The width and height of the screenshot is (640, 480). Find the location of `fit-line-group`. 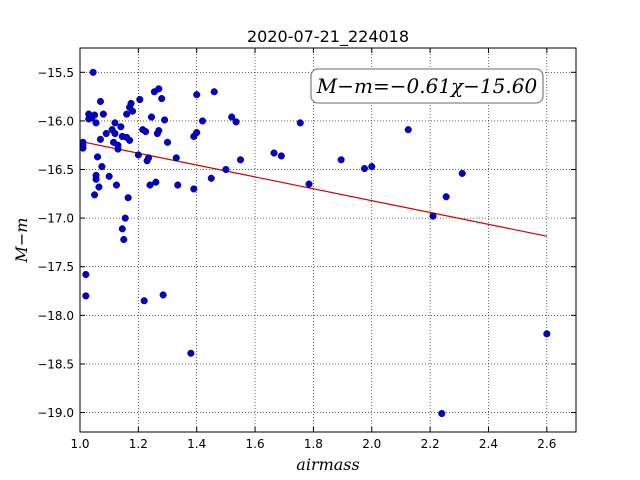

fit-line-group is located at coordinates (313, 188).